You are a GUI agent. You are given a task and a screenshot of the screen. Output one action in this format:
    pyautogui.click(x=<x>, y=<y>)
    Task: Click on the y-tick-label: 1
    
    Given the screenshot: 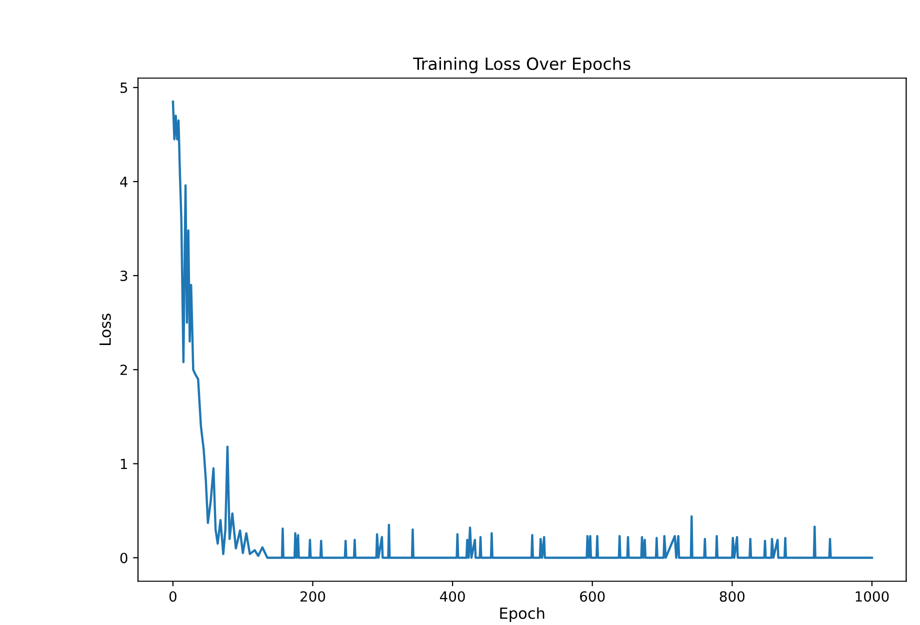 What is the action you would take?
    pyautogui.click(x=123, y=463)
    